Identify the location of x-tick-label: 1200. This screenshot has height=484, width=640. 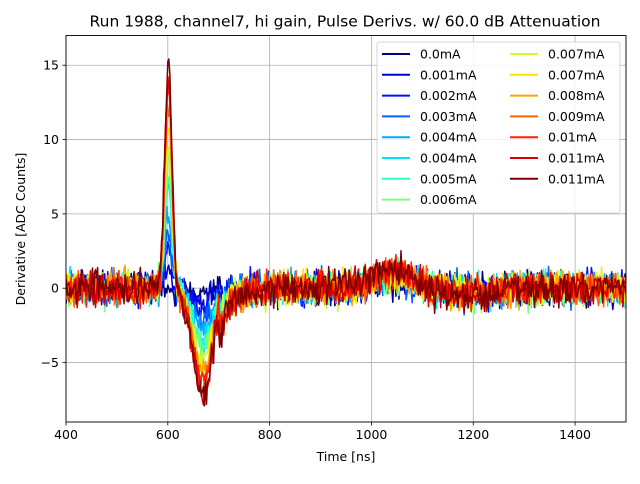
(473, 434).